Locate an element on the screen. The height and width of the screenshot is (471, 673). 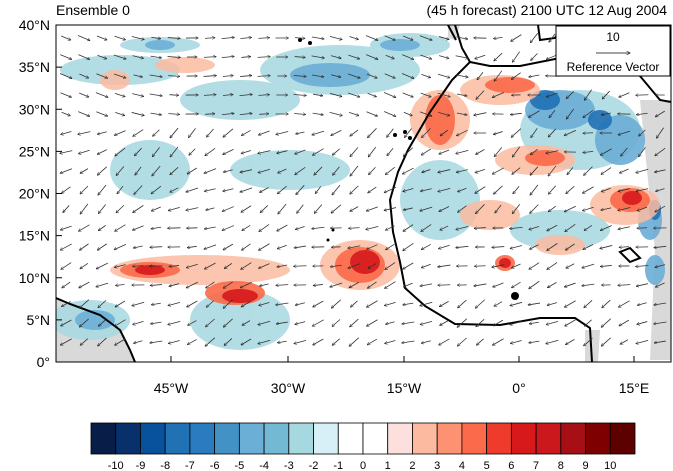
colorbar-label: 5 is located at coordinates (487, 465).